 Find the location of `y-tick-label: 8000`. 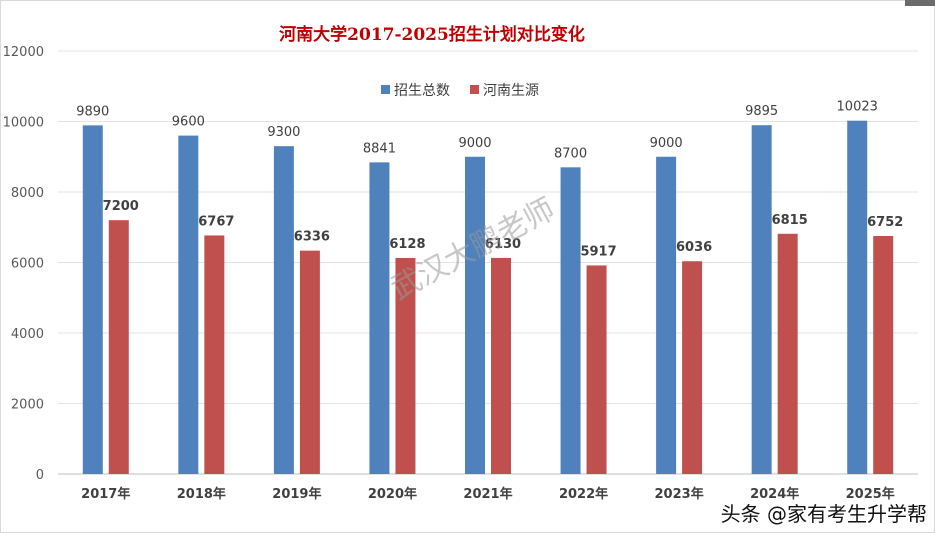

y-tick-label: 8000 is located at coordinates (27, 193).